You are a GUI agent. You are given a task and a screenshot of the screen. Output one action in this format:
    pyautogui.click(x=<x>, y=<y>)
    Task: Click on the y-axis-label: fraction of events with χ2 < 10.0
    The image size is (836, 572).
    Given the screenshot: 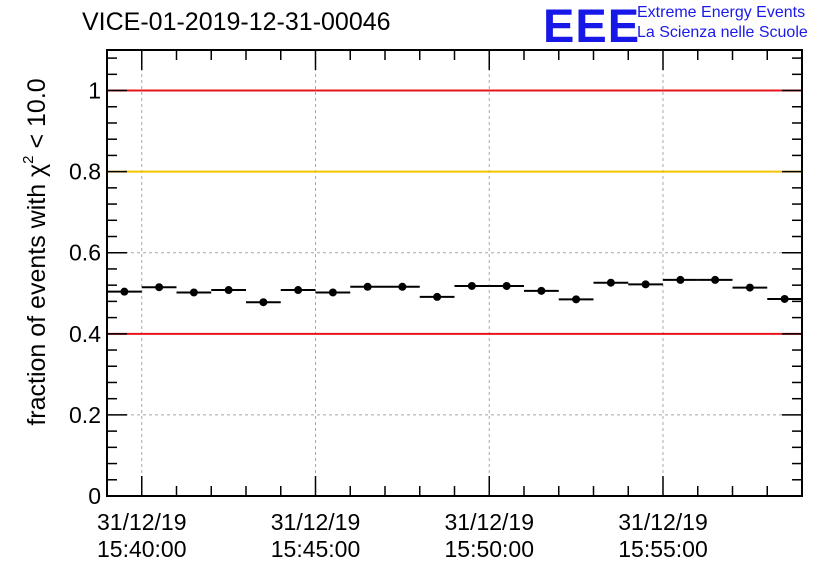 What is the action you would take?
    pyautogui.click(x=36, y=251)
    